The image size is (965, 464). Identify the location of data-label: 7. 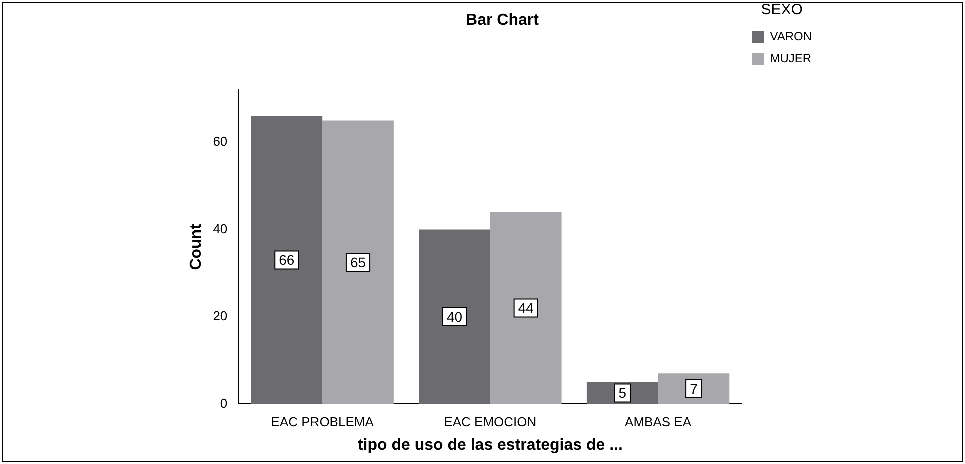
(694, 388).